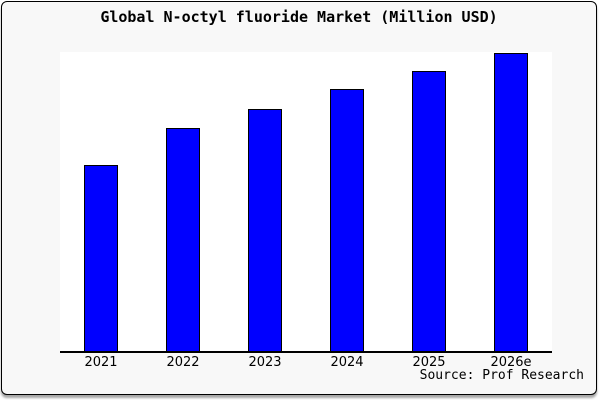  What do you see at coordinates (501, 375) in the screenshot?
I see `source-credit: Source: Prof Research` at bounding box center [501, 375].